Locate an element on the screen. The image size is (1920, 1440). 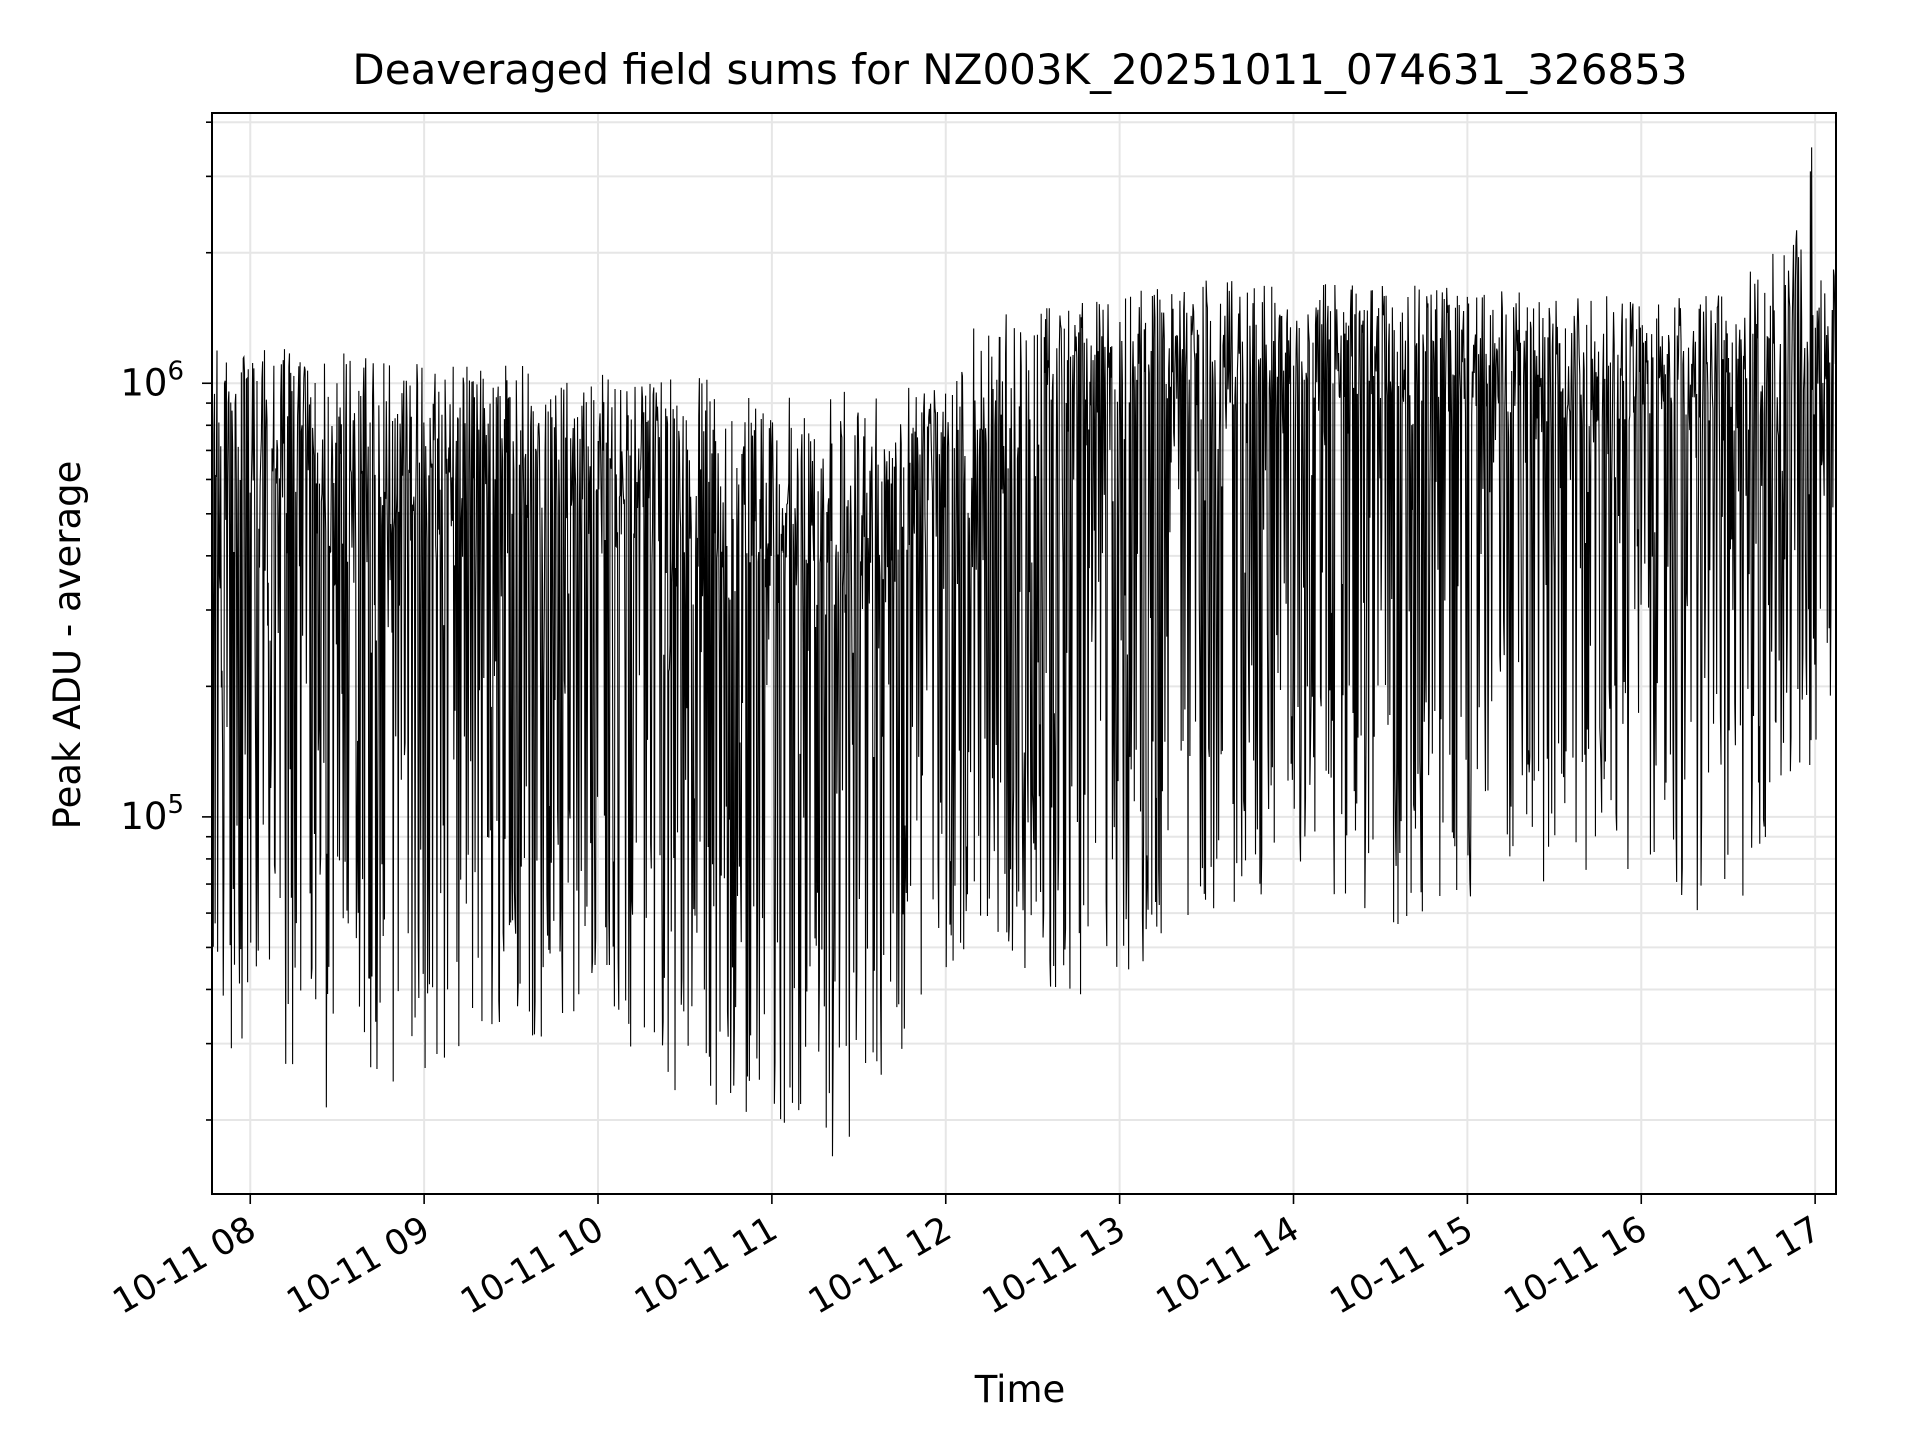
y-tick-label: 105 is located at coordinates (152, 814).